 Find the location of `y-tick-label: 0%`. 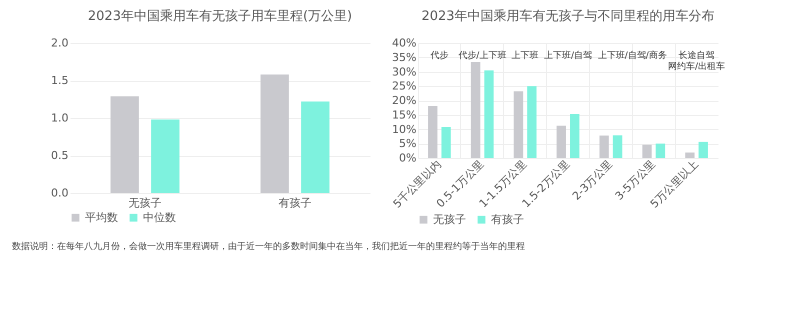

y-tick-label: 0% is located at coordinates (407, 158).